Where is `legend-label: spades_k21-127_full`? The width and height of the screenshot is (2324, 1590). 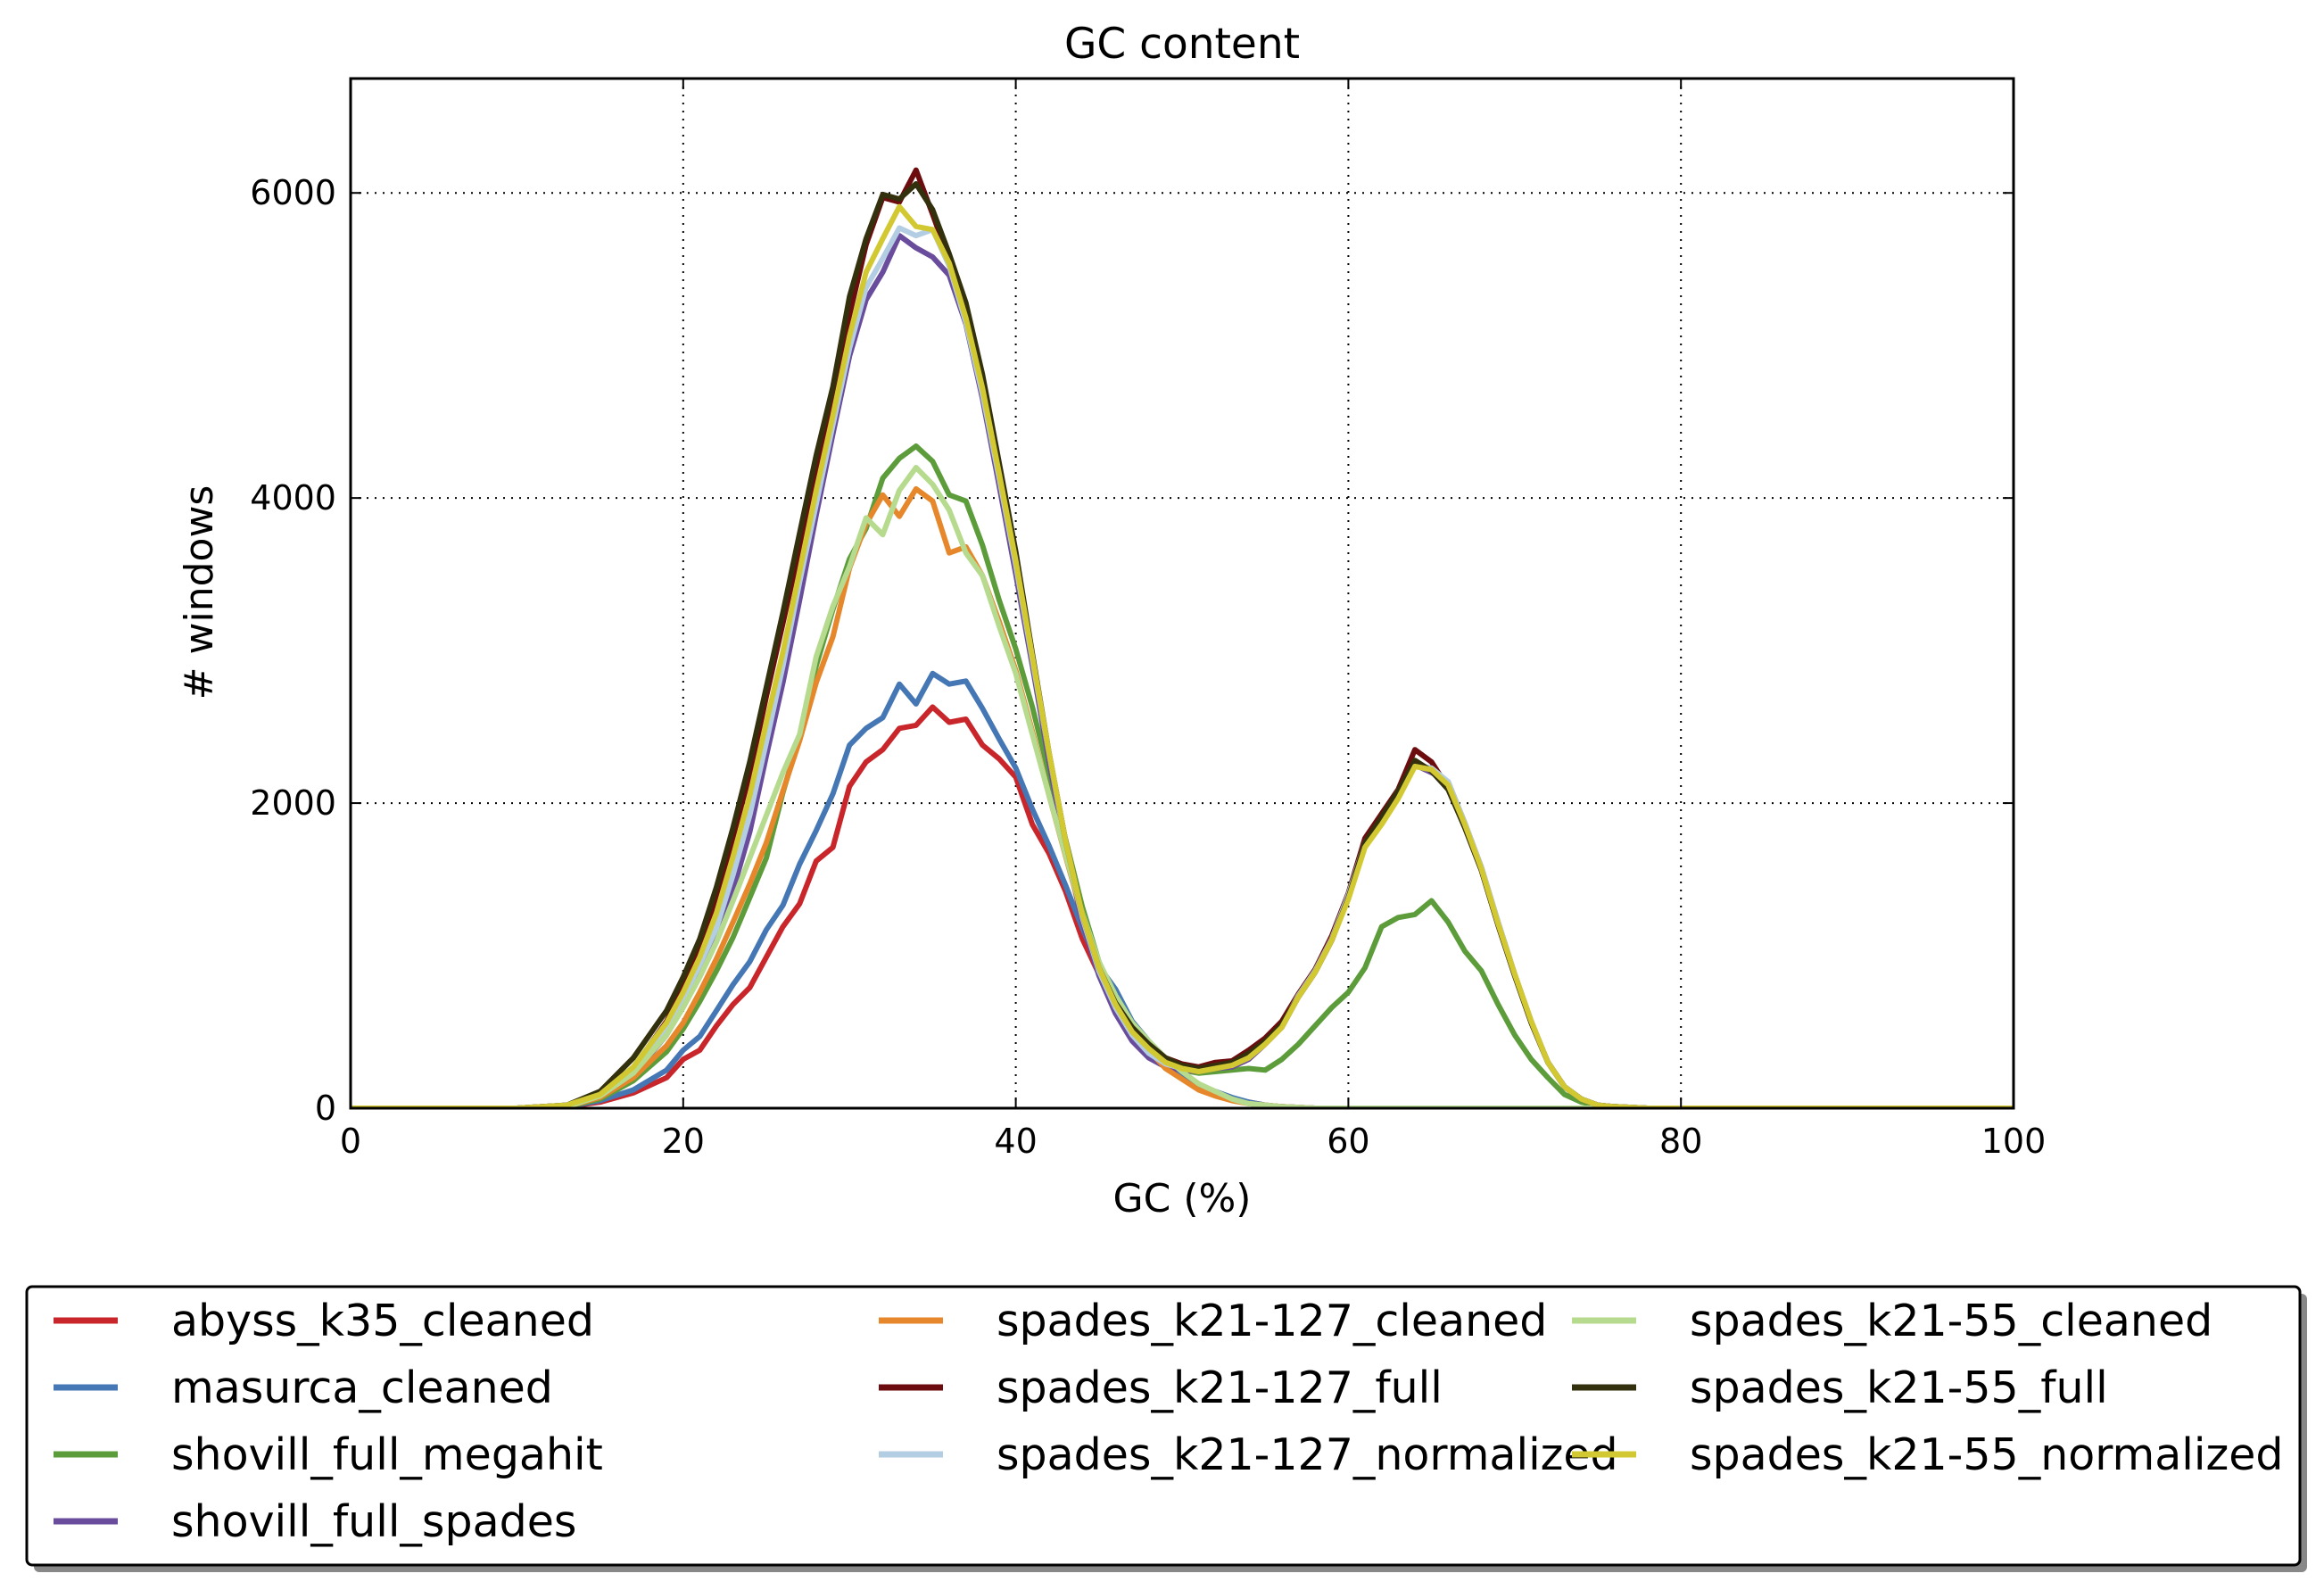
legend-label: spades_k21-127_full is located at coordinates (1220, 1388).